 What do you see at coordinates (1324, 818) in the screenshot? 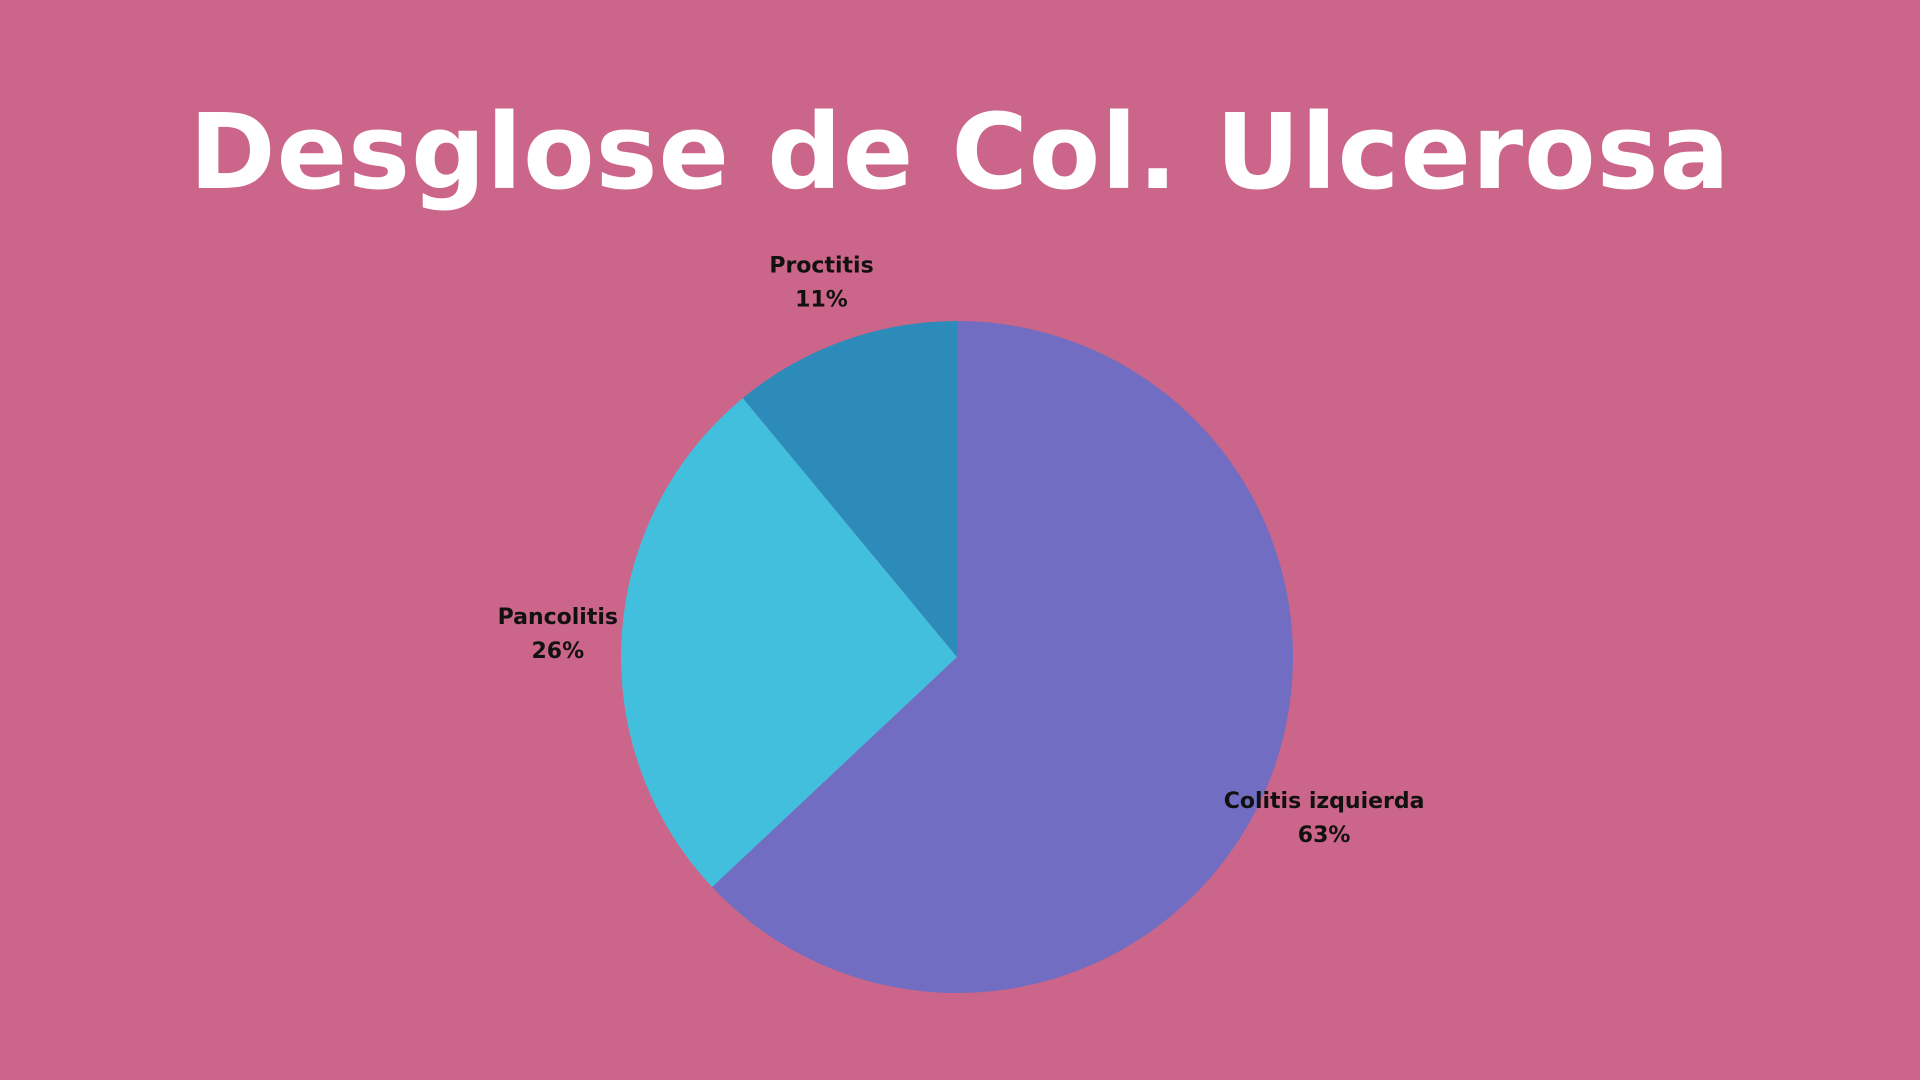
I see `slice-label-colitis-izquierda: Colitis izquierda 63%` at bounding box center [1324, 818].